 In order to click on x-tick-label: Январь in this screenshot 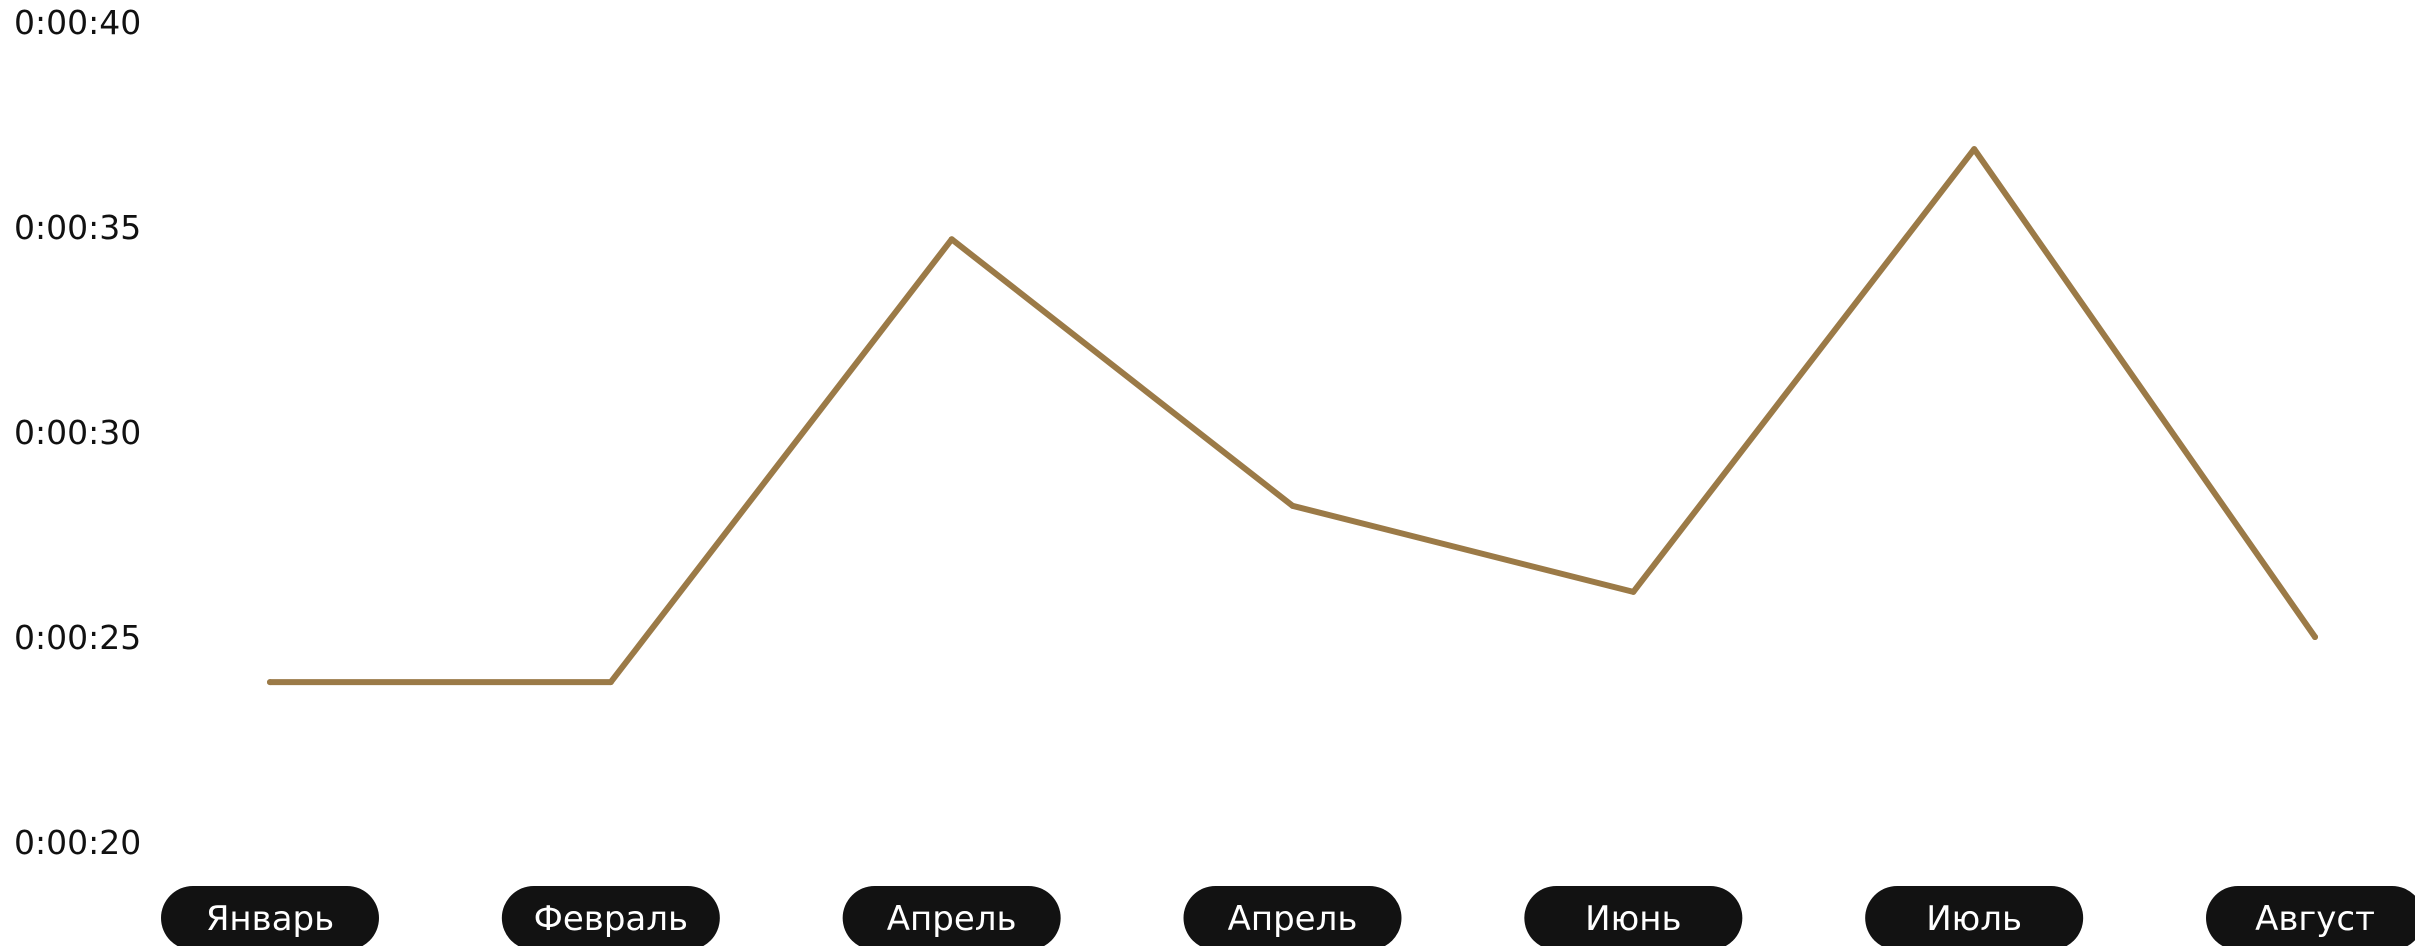, I will do `click(270, 919)`.